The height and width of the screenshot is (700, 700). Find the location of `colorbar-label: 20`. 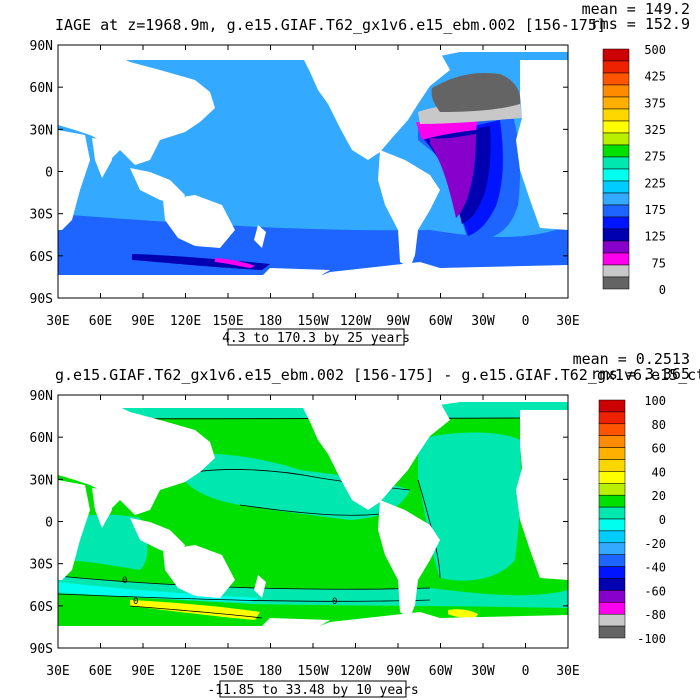

colorbar-label: 20 is located at coordinates (659, 496).